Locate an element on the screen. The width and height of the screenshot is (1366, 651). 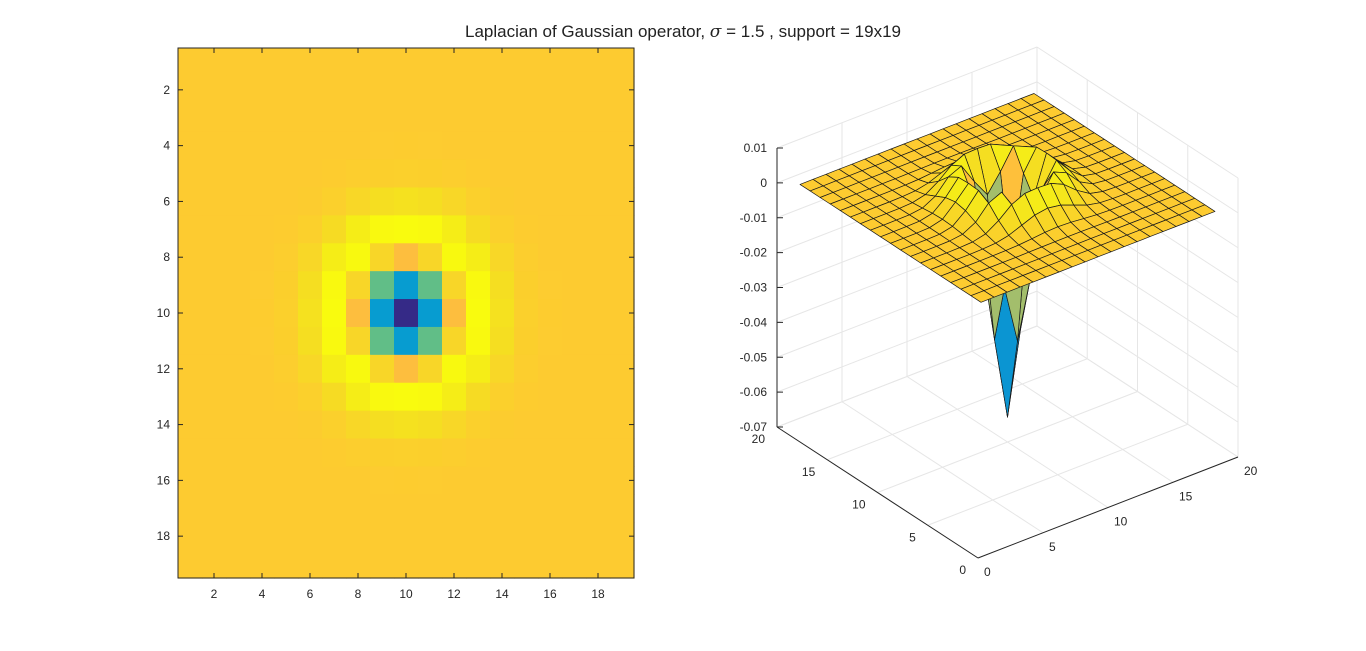
heatmap-xtick-label: 2 is located at coordinates (214, 594).